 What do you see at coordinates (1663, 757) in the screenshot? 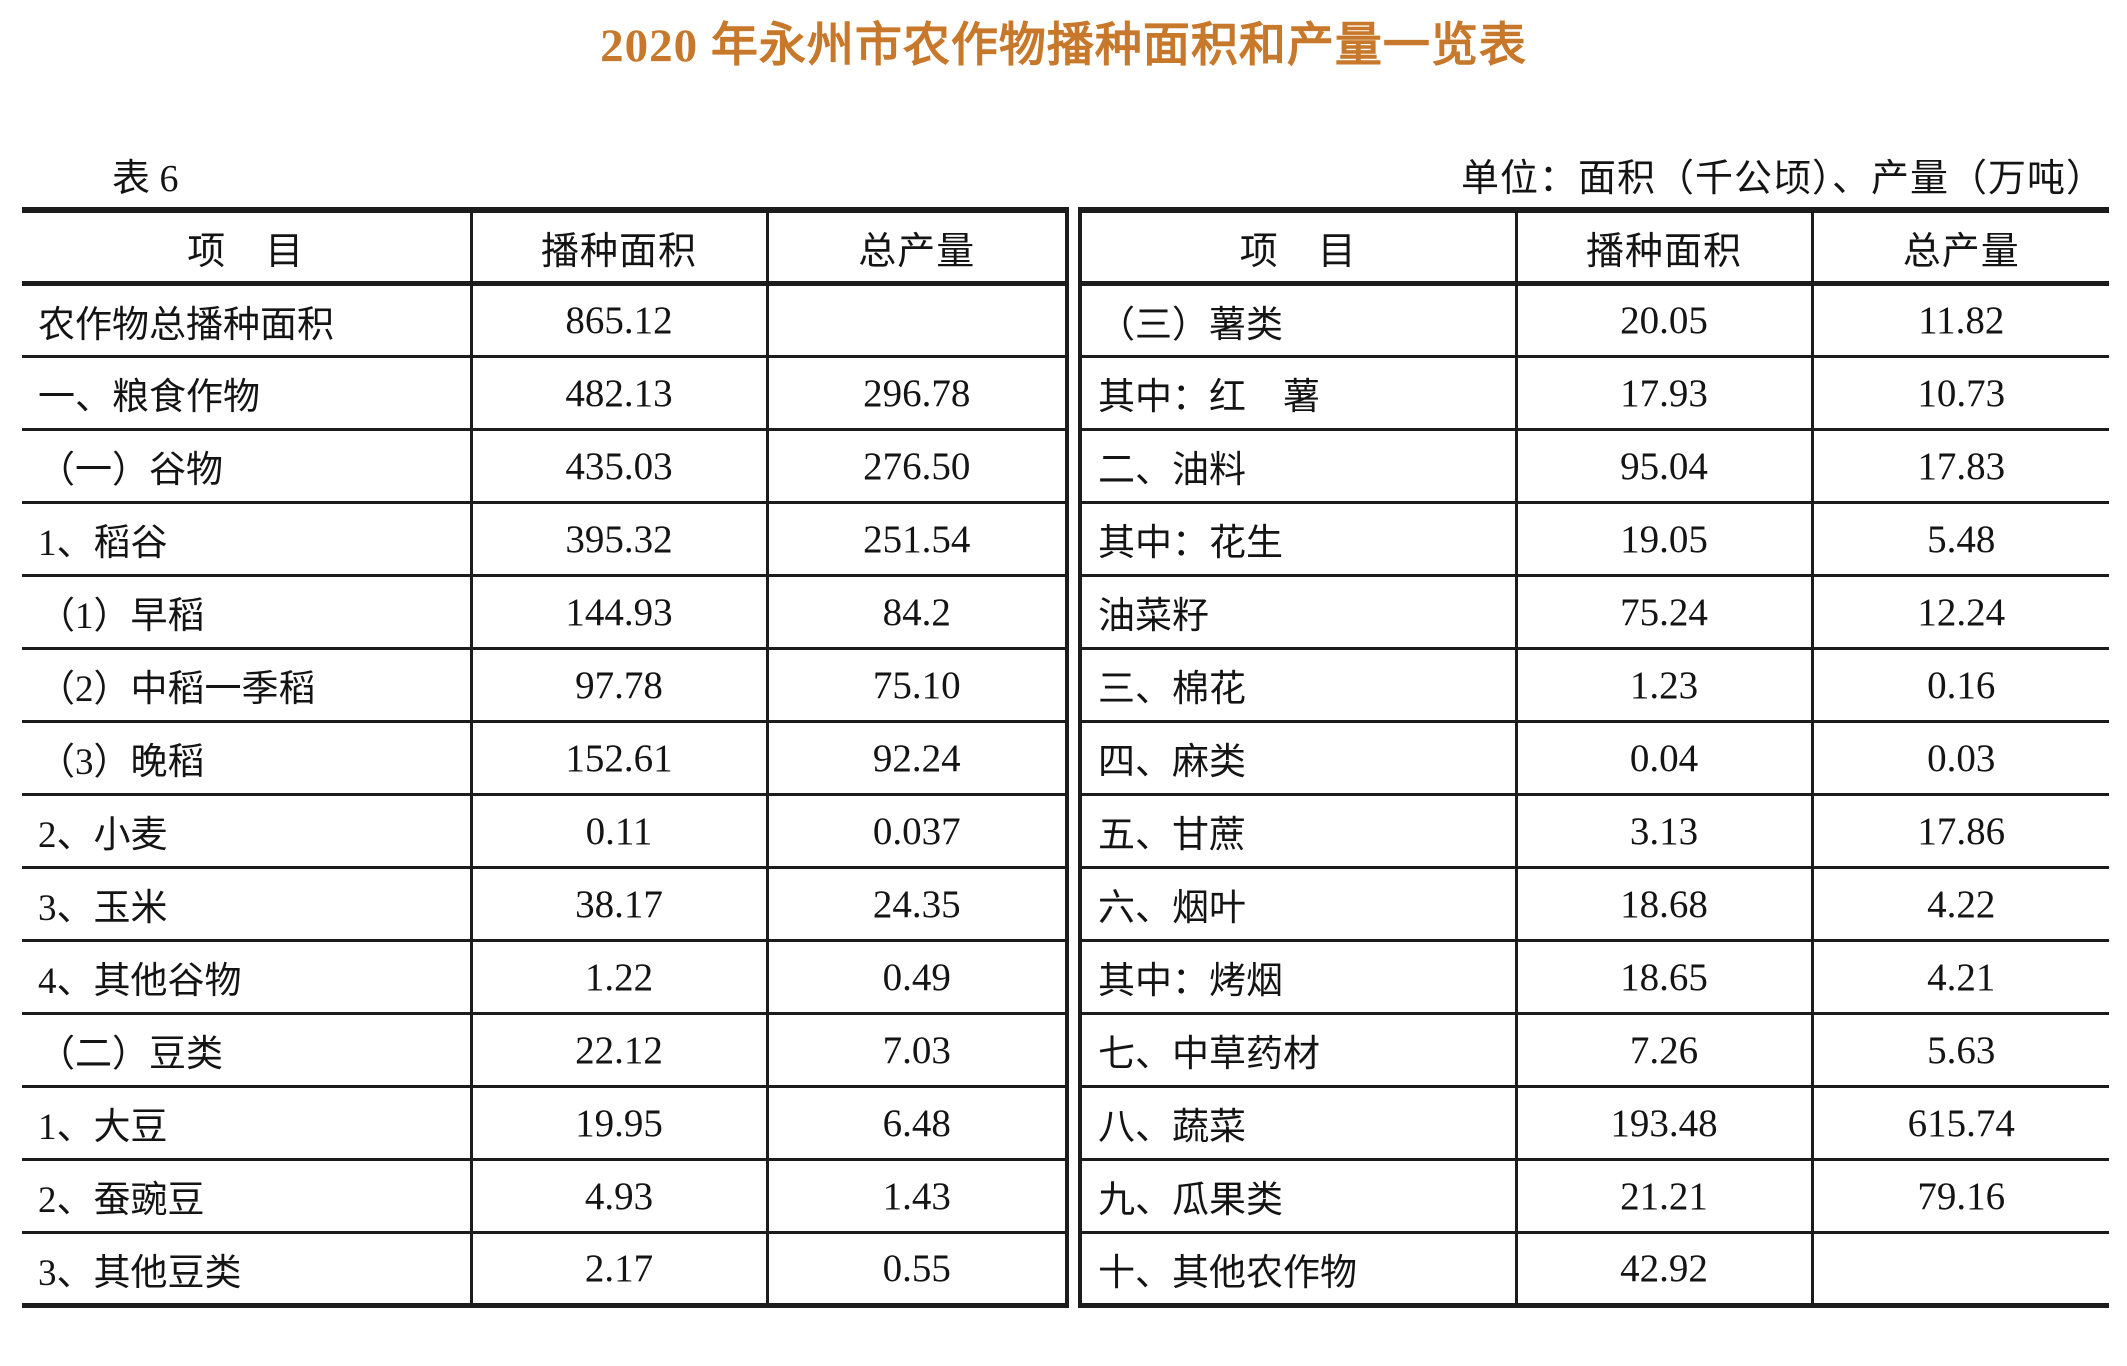
I see `right-area-cell: 0.04` at bounding box center [1663, 757].